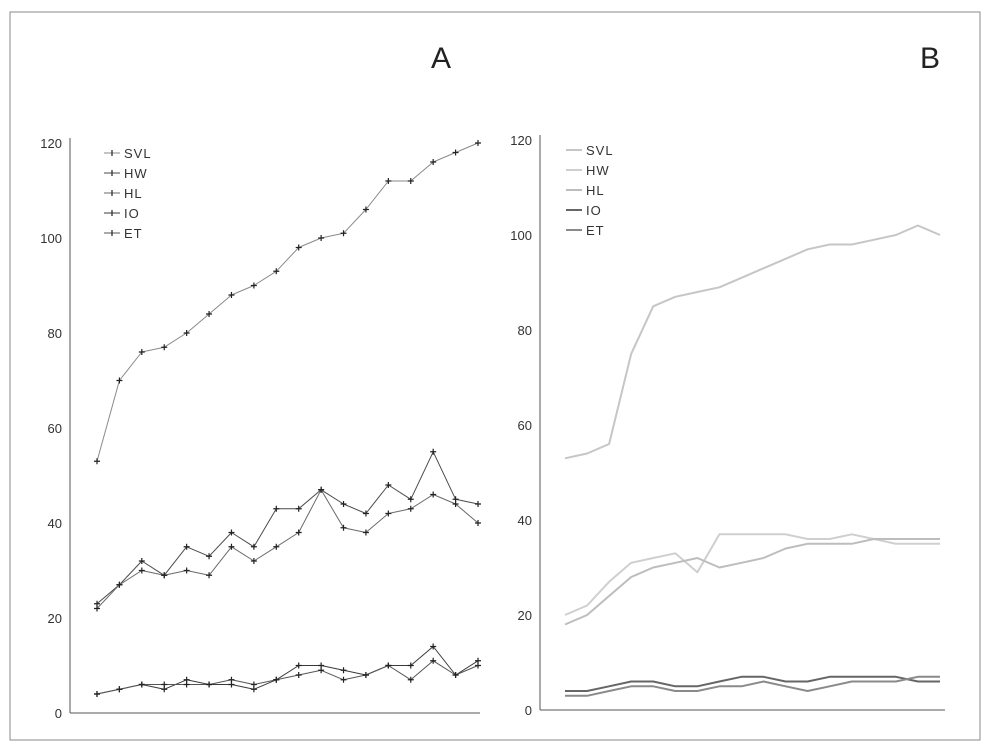  I want to click on panel-b-title: B, so click(930, 58).